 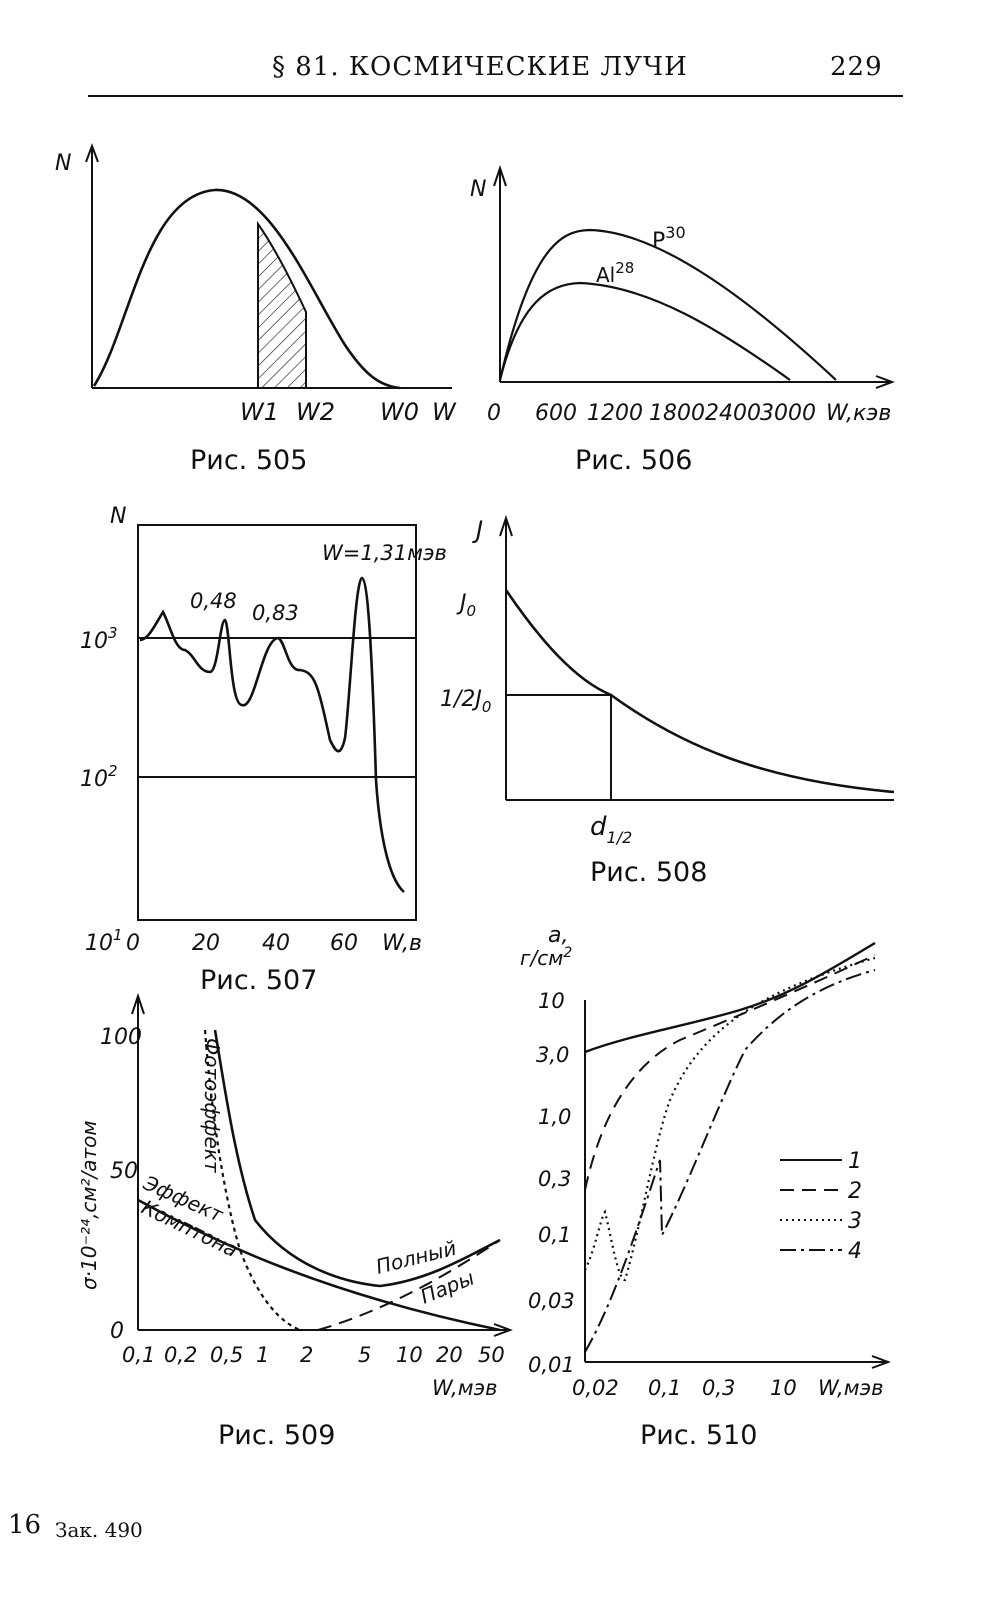 I want to click on fig505-tick-w2: W2, so click(x=315, y=412).